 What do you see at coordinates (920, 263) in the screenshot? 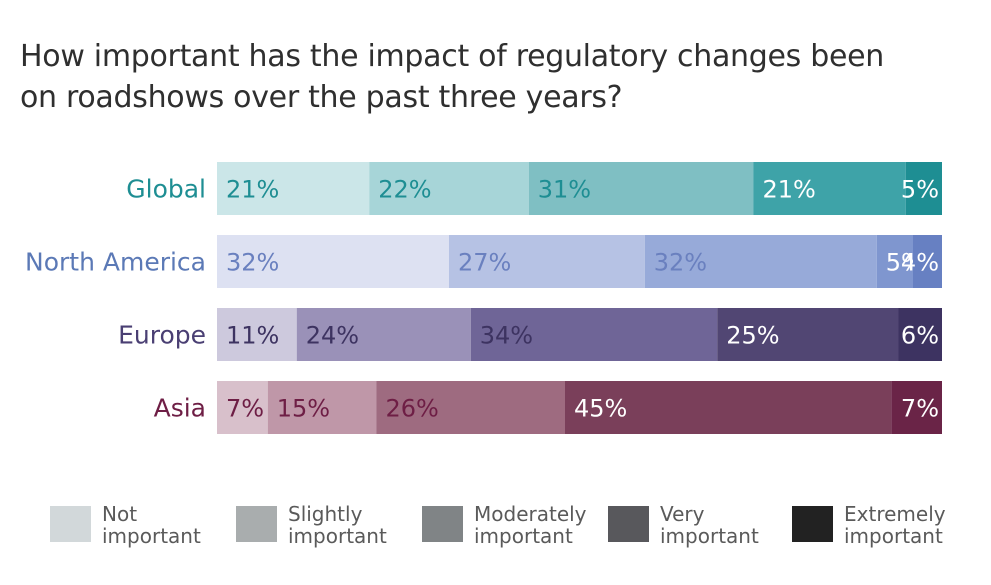
I see `data-label: 4%` at bounding box center [920, 263].